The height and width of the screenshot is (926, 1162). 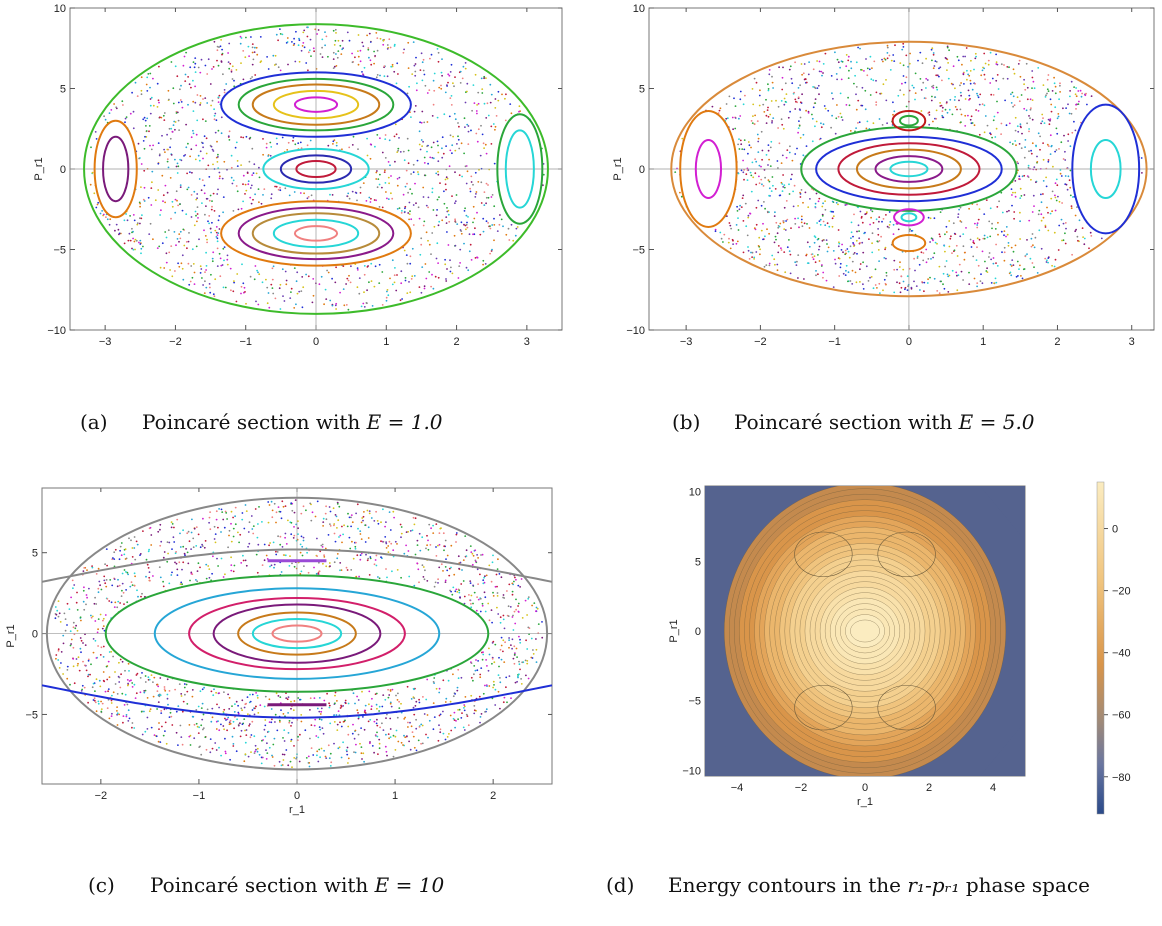 What do you see at coordinates (993, 788) in the screenshot?
I see `x-tick-label: 4` at bounding box center [993, 788].